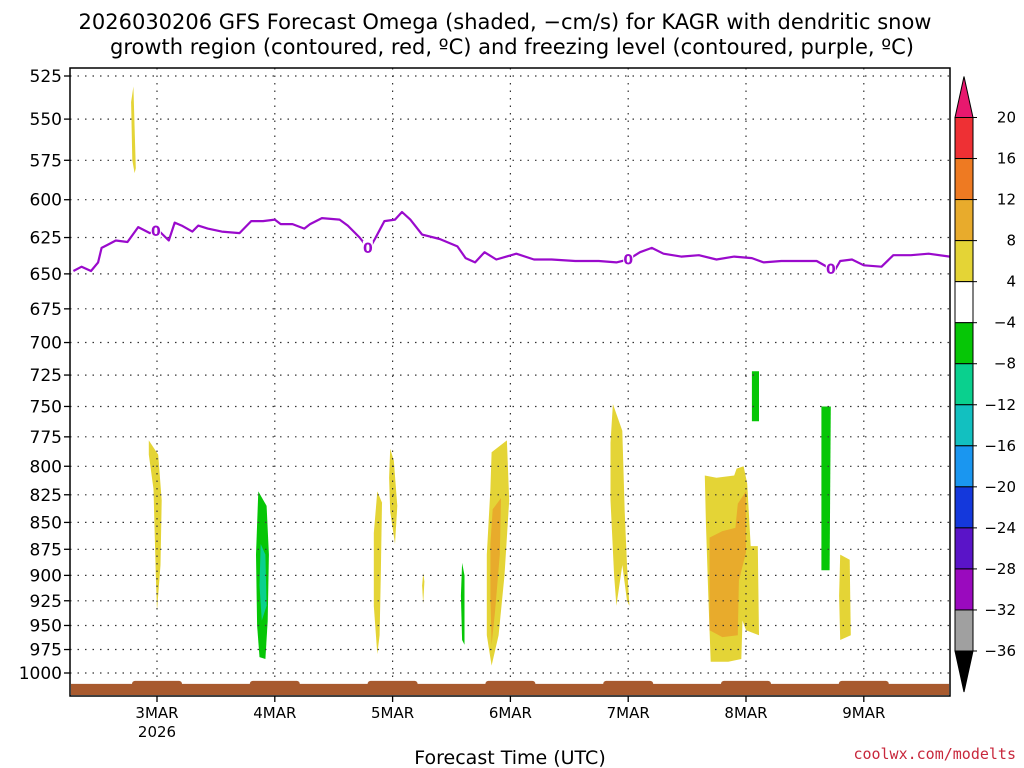  I want to click on freezing-level-line, so click(511, 241).